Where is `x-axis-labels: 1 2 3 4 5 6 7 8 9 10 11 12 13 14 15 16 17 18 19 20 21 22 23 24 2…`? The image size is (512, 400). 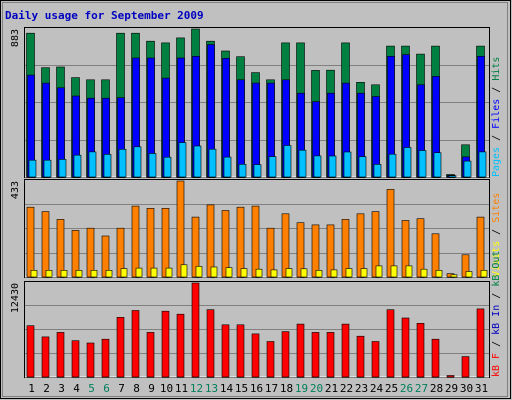 x-axis-labels: 1 2 3 4 5 6 7 8 9 10 11 12 13 14 15 16 17 18 19 20 21 22 23 24 2… is located at coordinates (258, 388).